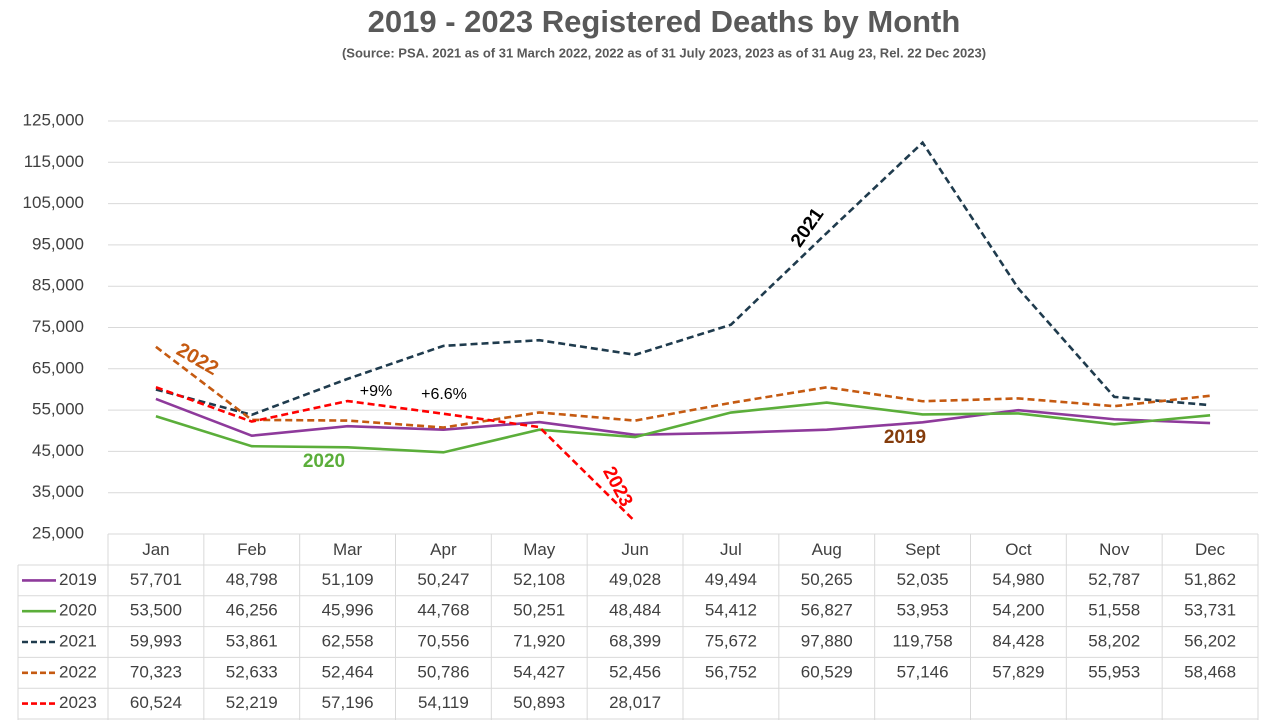 This screenshot has width=1280, height=720. Describe the element at coordinates (443, 549) in the screenshot. I see `x-tick-label: Apr` at that location.